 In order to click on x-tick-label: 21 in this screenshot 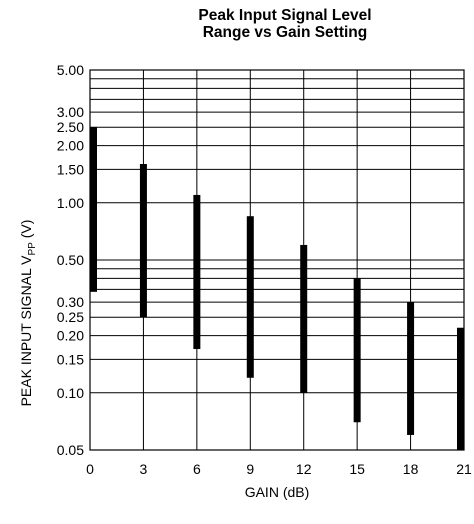, I will do `click(464, 469)`.